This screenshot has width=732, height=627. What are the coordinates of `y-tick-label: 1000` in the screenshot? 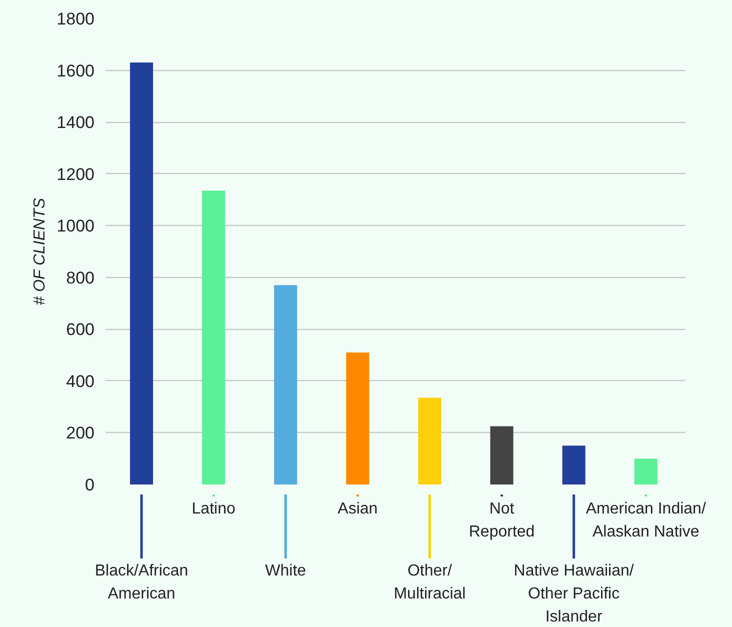 It's located at (75, 226).